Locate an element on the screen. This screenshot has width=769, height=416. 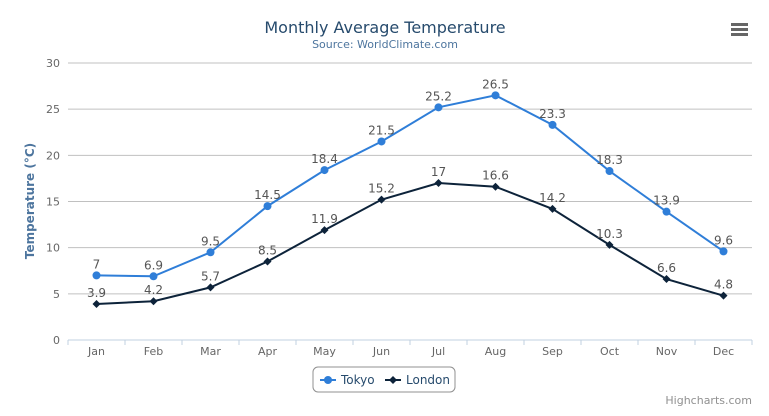
data-label: 17 is located at coordinates (438, 172).